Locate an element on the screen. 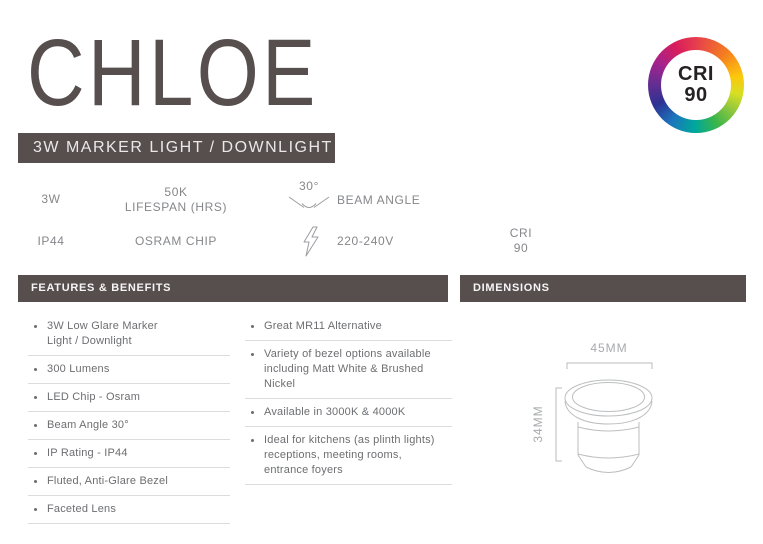 The width and height of the screenshot is (763, 544). height-dimension-bracket is located at coordinates (558, 424).